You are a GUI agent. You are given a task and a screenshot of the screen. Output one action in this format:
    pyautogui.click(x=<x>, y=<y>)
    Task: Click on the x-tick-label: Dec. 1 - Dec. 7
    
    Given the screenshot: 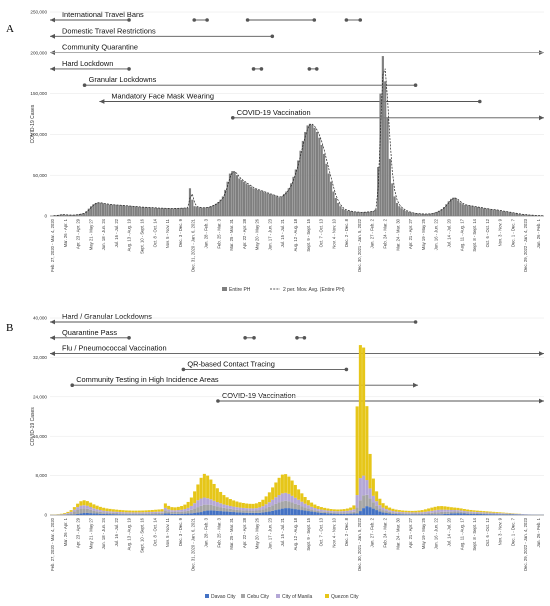 What is the action you would take?
    pyautogui.click(x=512, y=232)
    